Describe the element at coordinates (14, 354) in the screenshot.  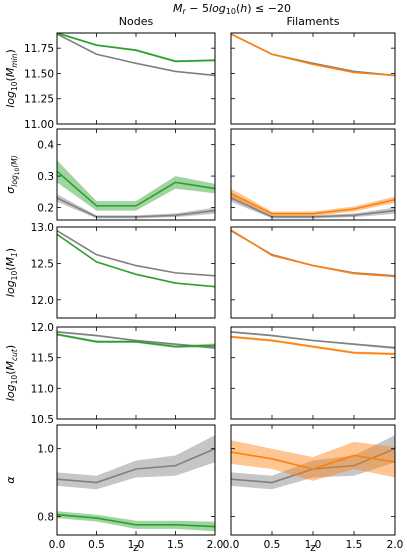
I see `y-axis-label-part: cut` at that location.